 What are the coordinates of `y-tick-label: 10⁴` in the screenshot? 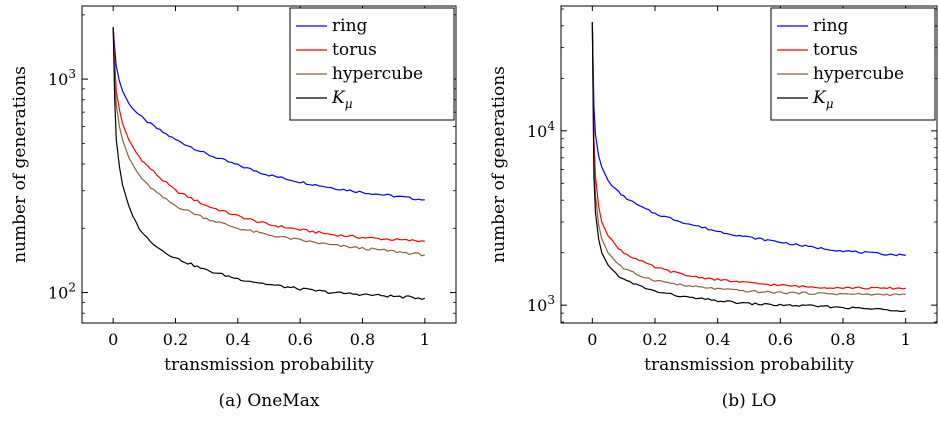 It's located at (541, 130).